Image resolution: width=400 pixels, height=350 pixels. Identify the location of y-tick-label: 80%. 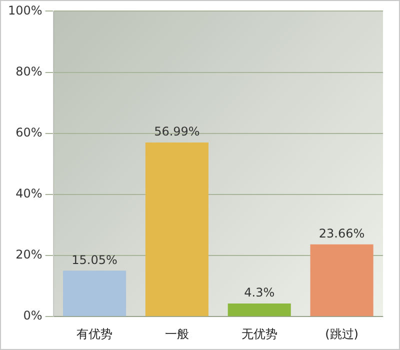
(29, 71).